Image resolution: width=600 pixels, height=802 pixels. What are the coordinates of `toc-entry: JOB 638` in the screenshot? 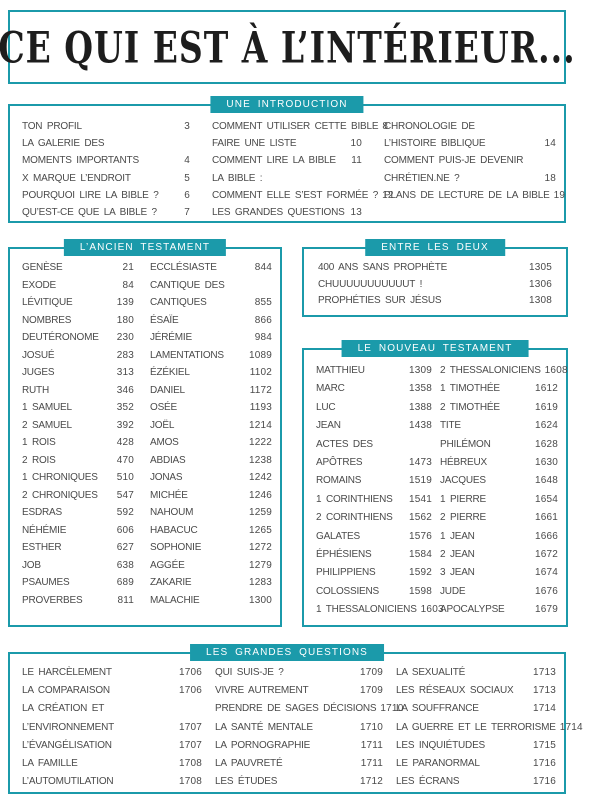 It's located at (78, 566).